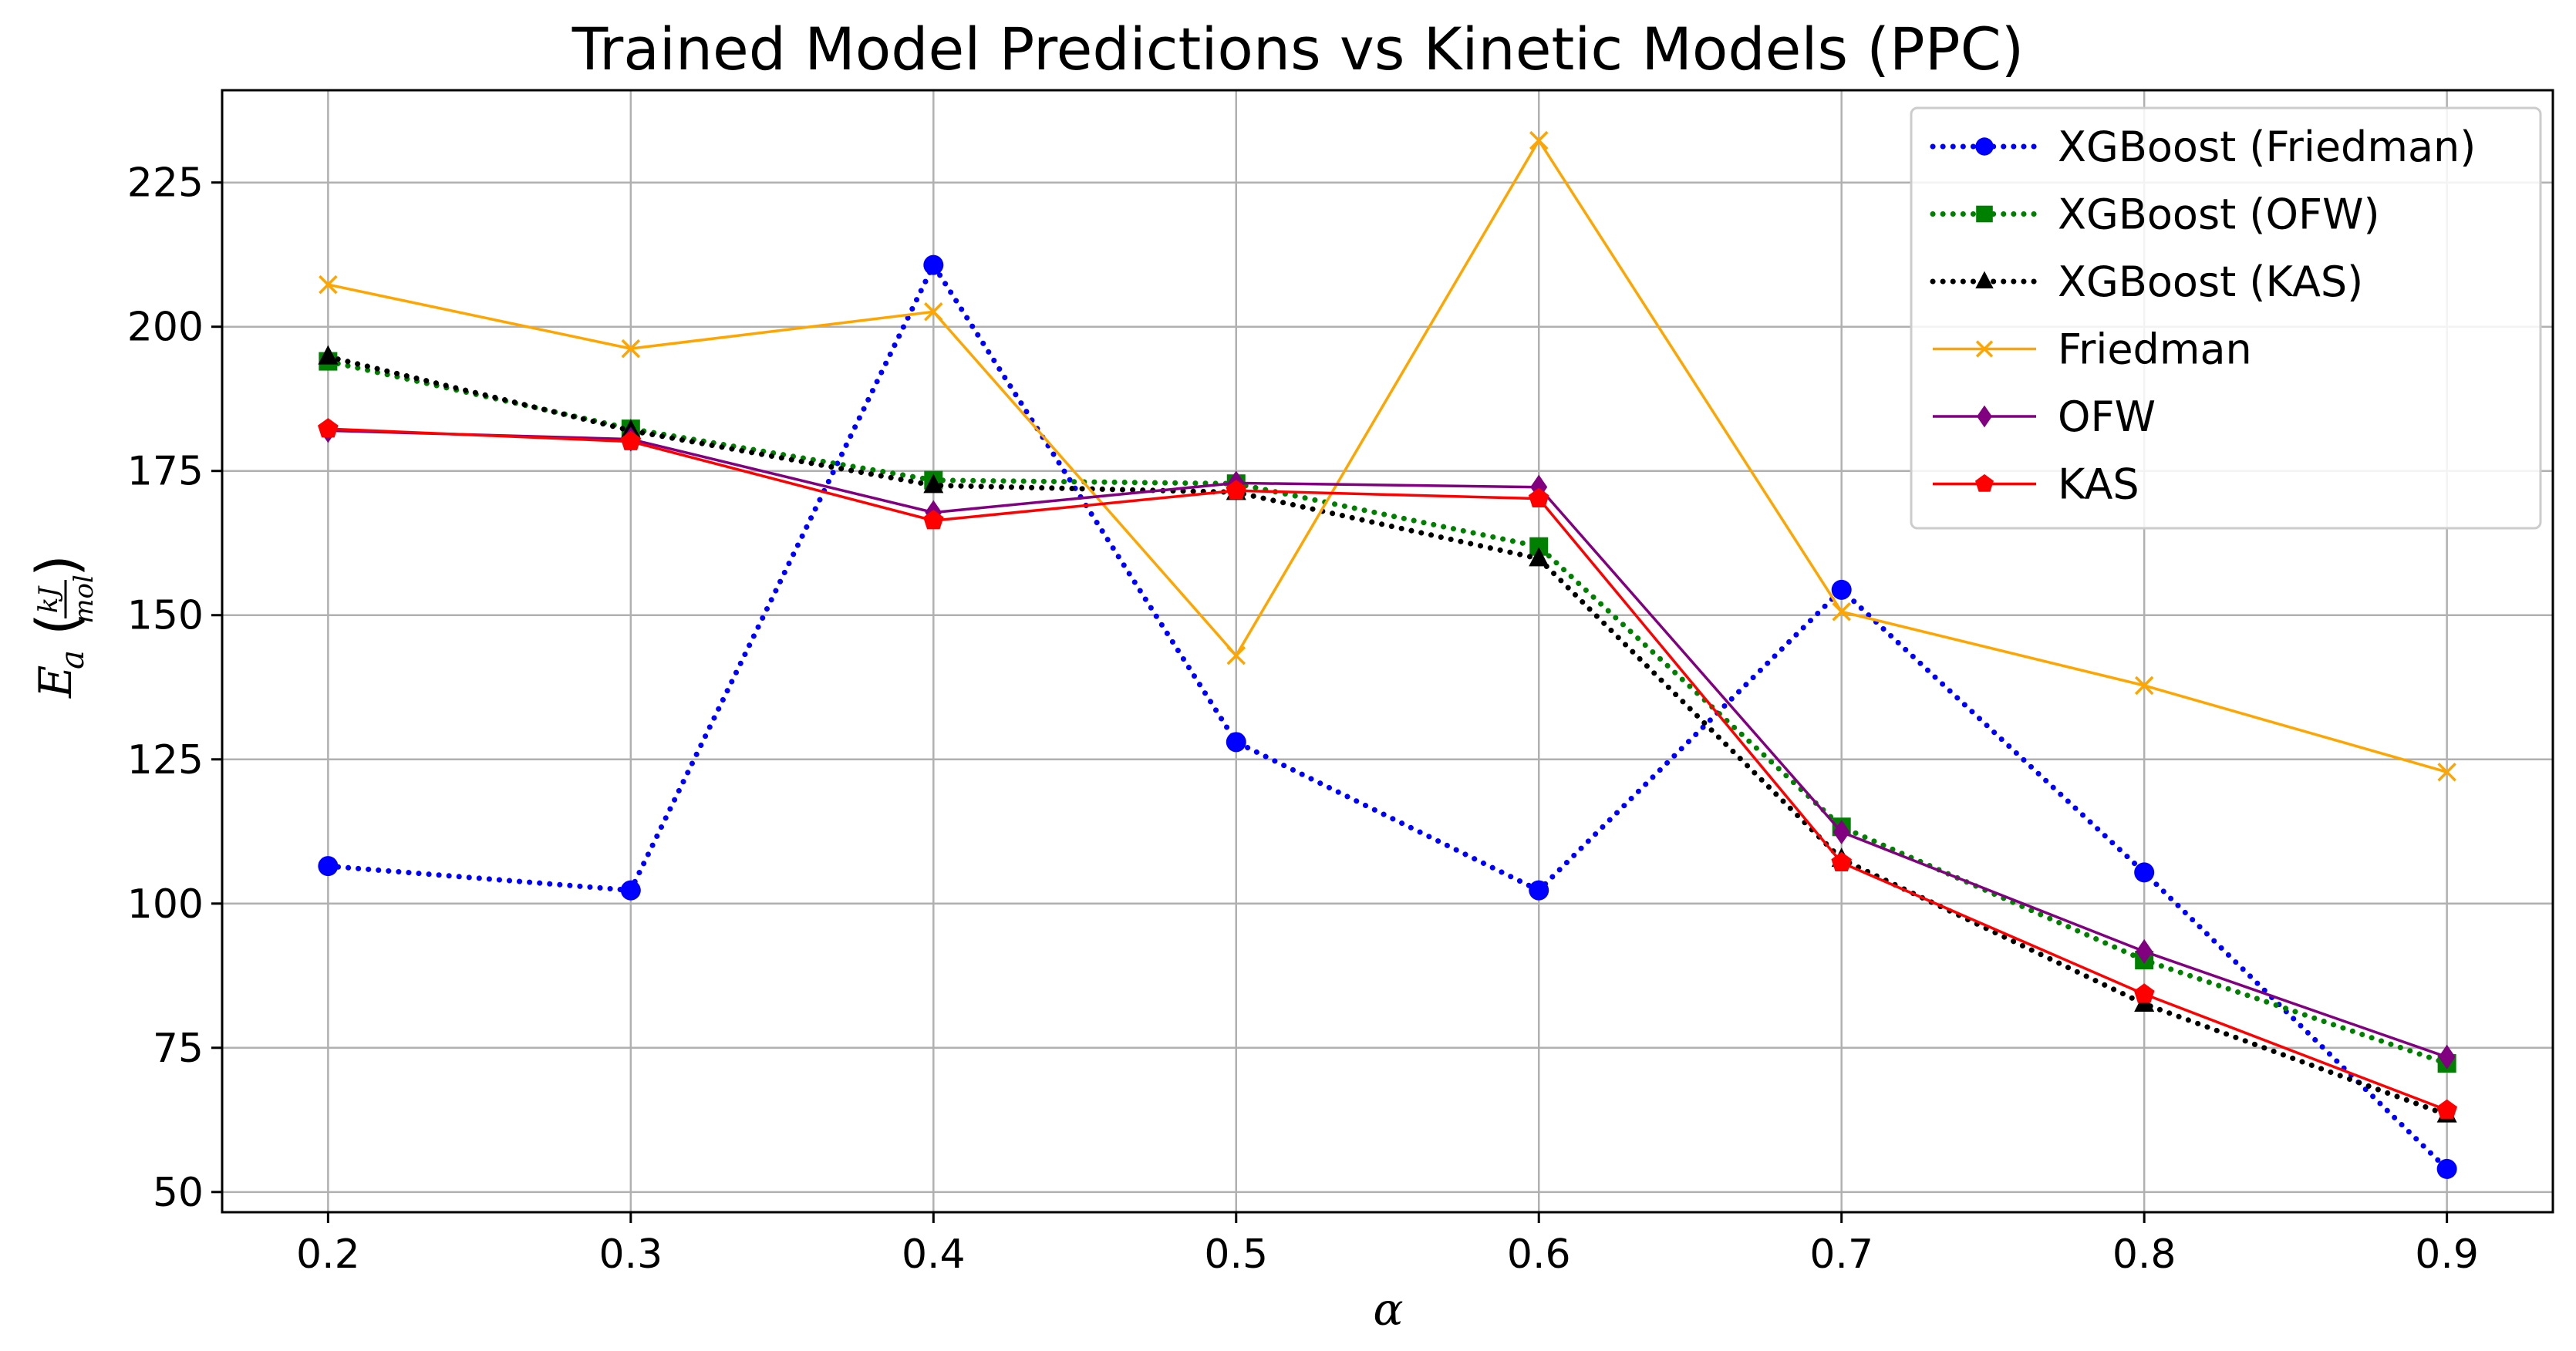  What do you see at coordinates (178, 1049) in the screenshot?
I see `y-tick-label: 75` at bounding box center [178, 1049].